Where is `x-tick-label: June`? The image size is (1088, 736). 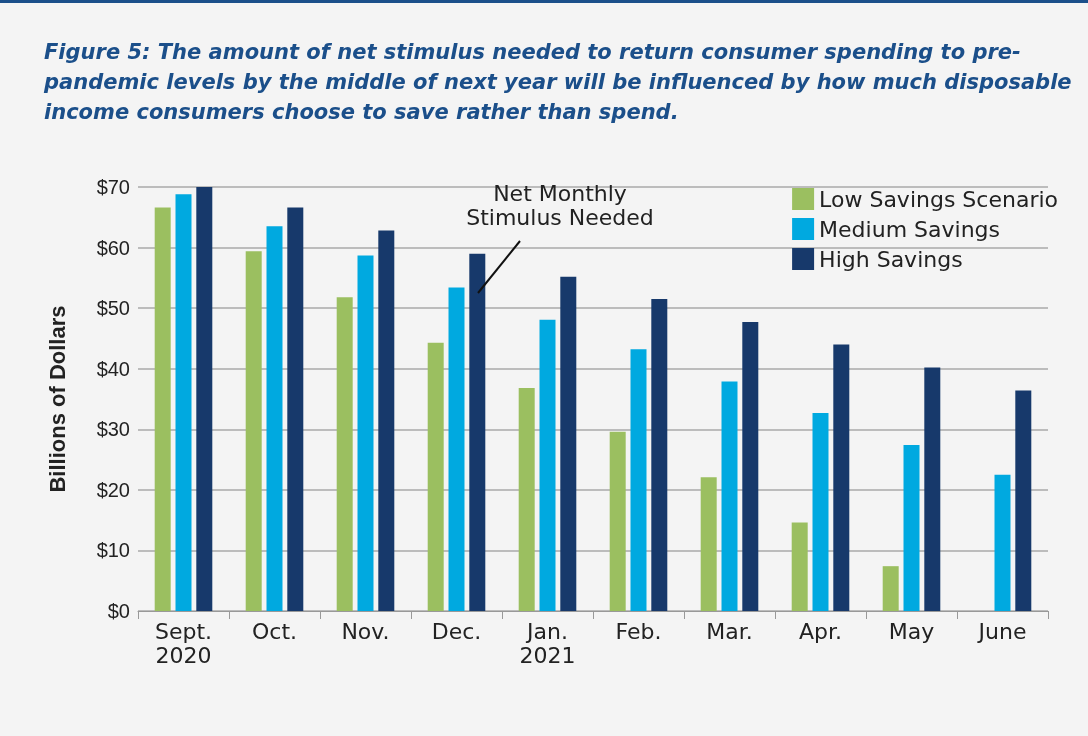
x-tick-label: June is located at coordinates (1001, 631).